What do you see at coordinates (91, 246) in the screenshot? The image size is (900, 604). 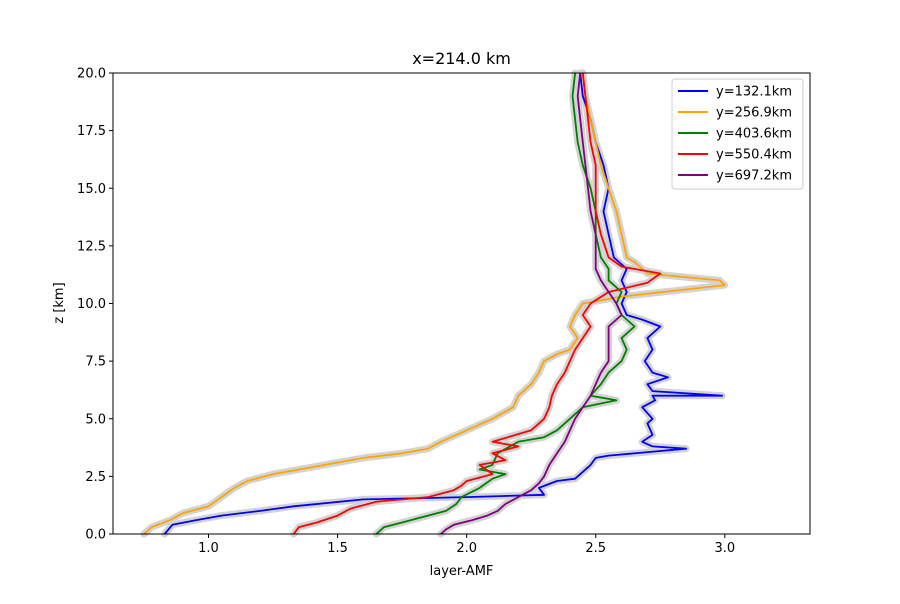 I see `y-tick-label: 12.5` at bounding box center [91, 246].